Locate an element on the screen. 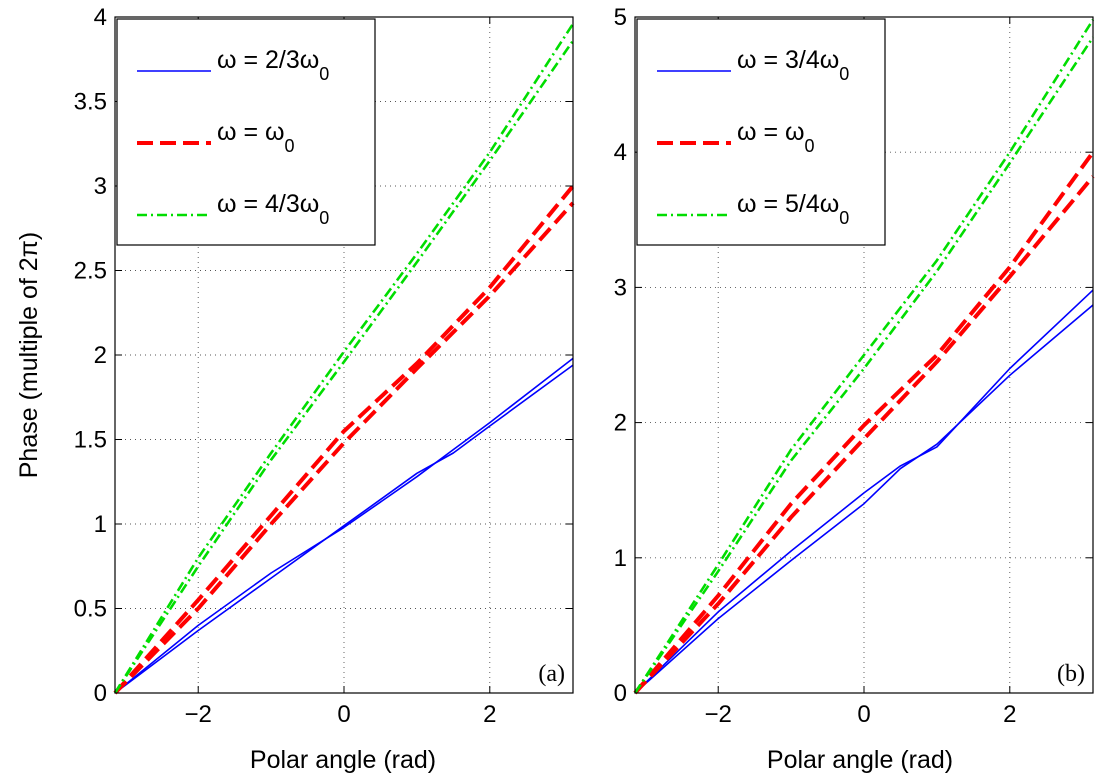  y-axis-label: Phase (multiple of 2π) is located at coordinates (29, 355).